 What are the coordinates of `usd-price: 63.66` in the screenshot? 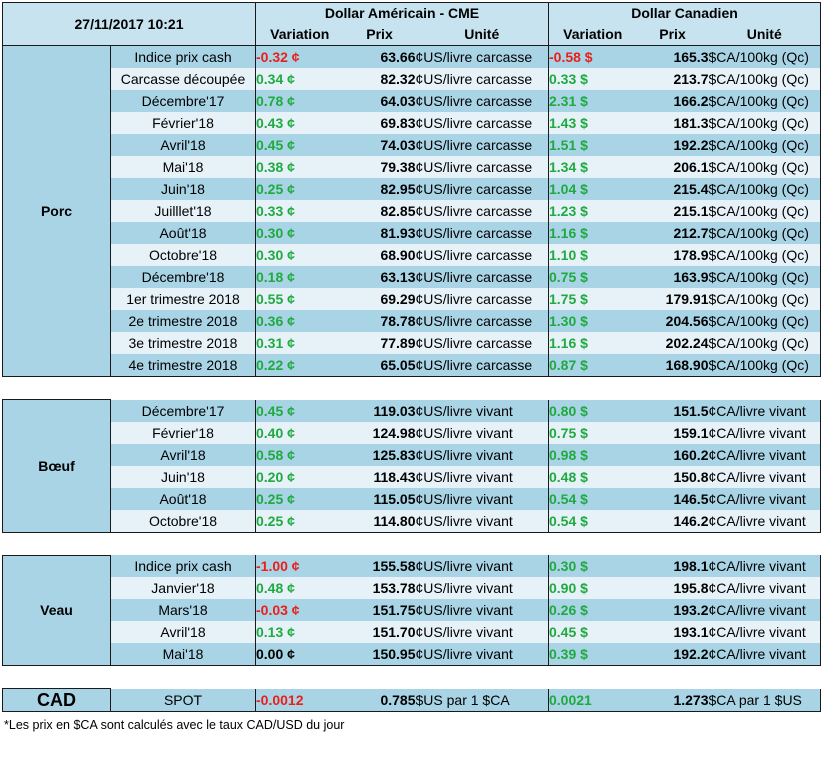 It's located at (379, 56).